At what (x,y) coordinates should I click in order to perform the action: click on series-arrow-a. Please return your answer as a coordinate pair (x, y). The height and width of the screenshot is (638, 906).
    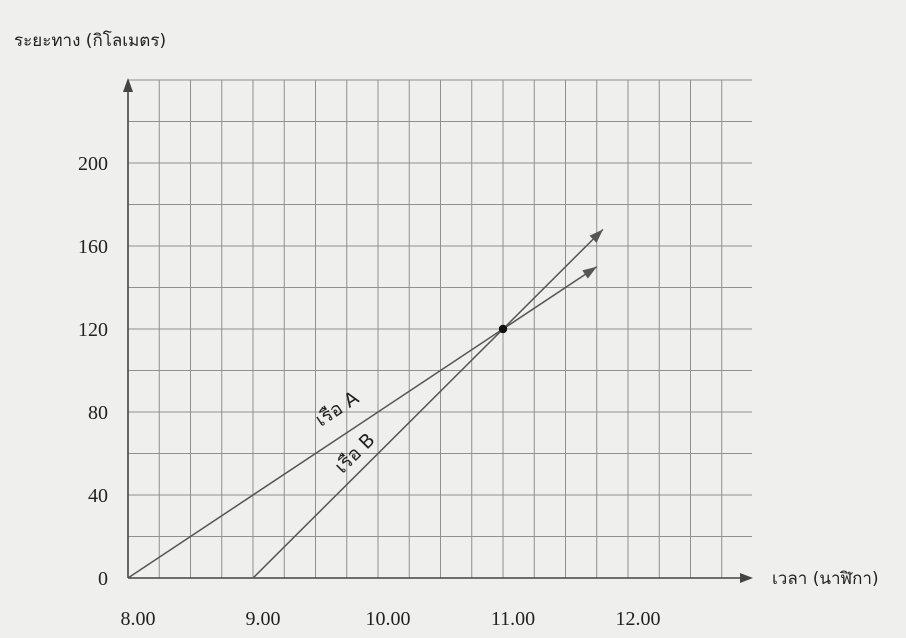
    Looking at the image, I should click on (589, 272).